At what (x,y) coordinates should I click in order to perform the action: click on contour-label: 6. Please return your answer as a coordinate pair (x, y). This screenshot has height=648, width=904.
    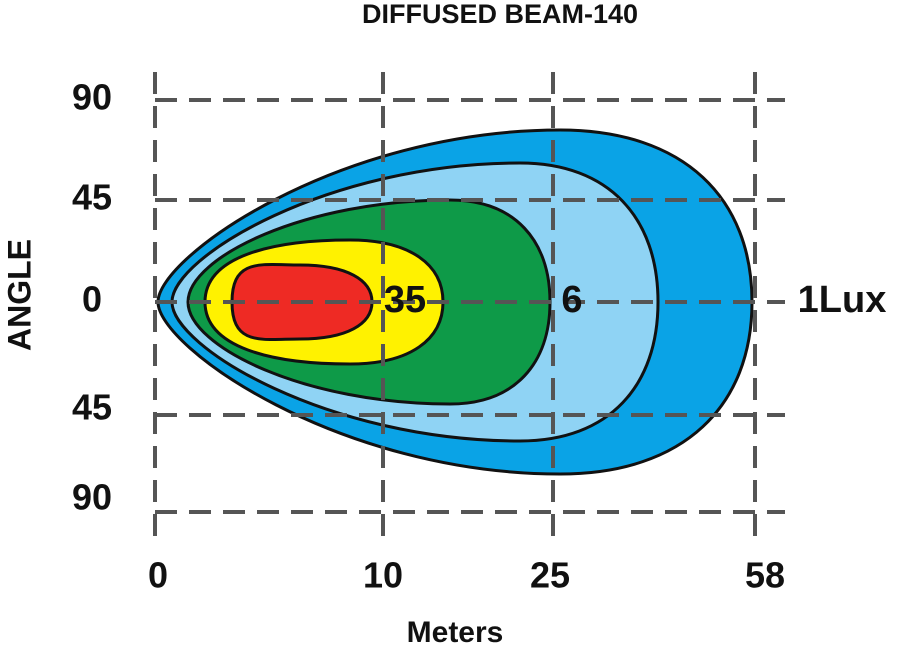
    Looking at the image, I should click on (571, 300).